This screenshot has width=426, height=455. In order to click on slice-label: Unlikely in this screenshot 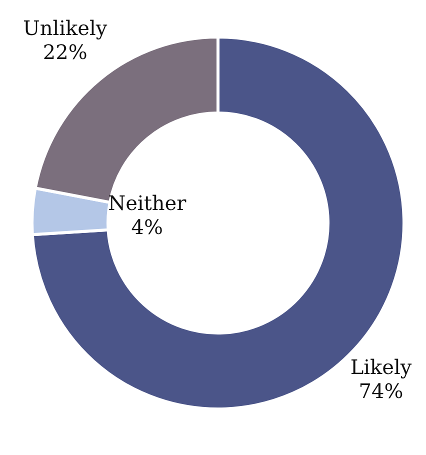, I will do `click(65, 28)`.